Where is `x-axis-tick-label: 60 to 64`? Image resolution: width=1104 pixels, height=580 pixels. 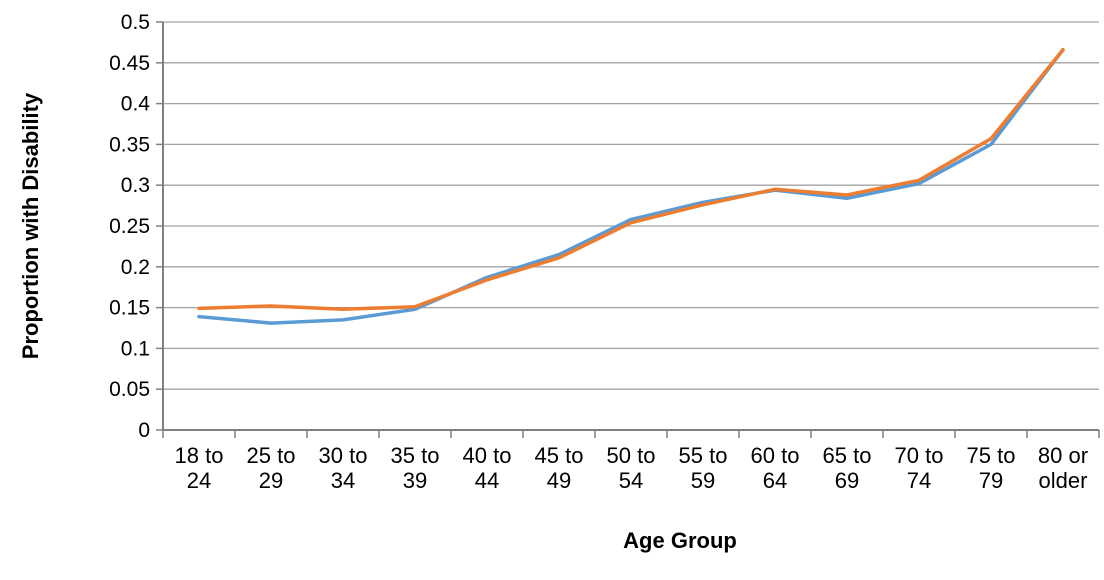 x-axis-tick-label: 60 to 64 is located at coordinates (775, 468).